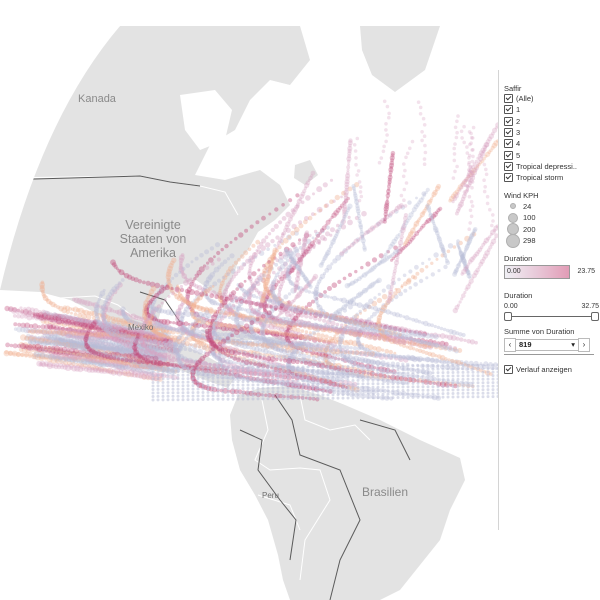 This screenshot has height=600, width=600. Describe the element at coordinates (275, 43) in the screenshot. I see `arctic-islands` at that location.